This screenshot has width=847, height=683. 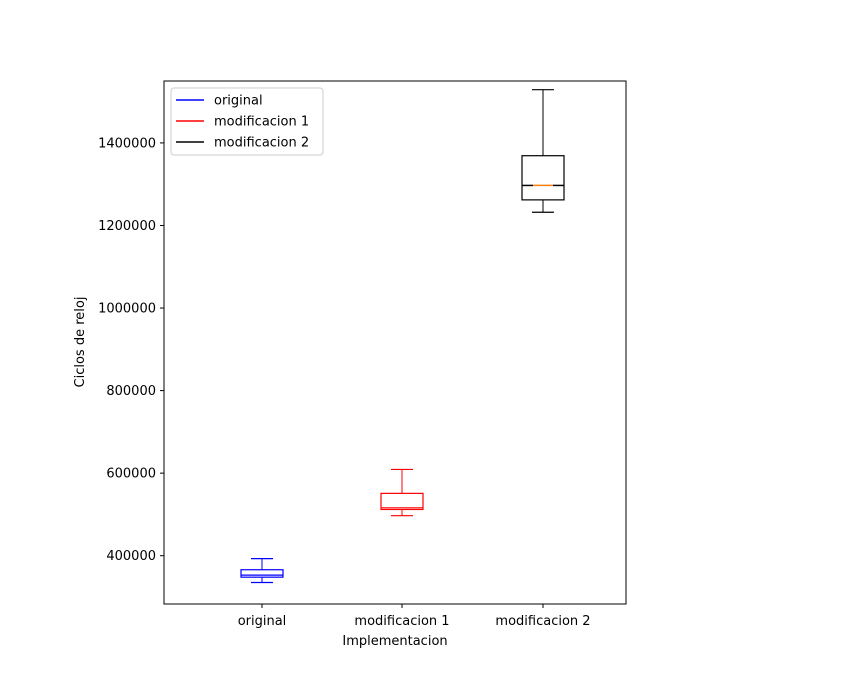 What do you see at coordinates (394, 641) in the screenshot?
I see `x-axis-label: Implementacion` at bounding box center [394, 641].